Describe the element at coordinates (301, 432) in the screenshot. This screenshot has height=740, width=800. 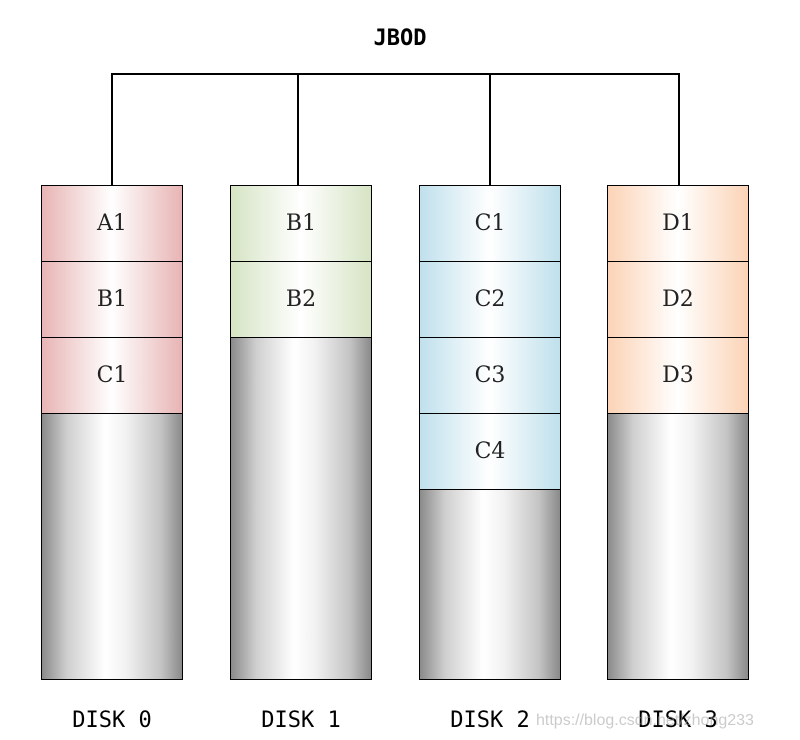
I see `disk-1: B1 B2` at that location.